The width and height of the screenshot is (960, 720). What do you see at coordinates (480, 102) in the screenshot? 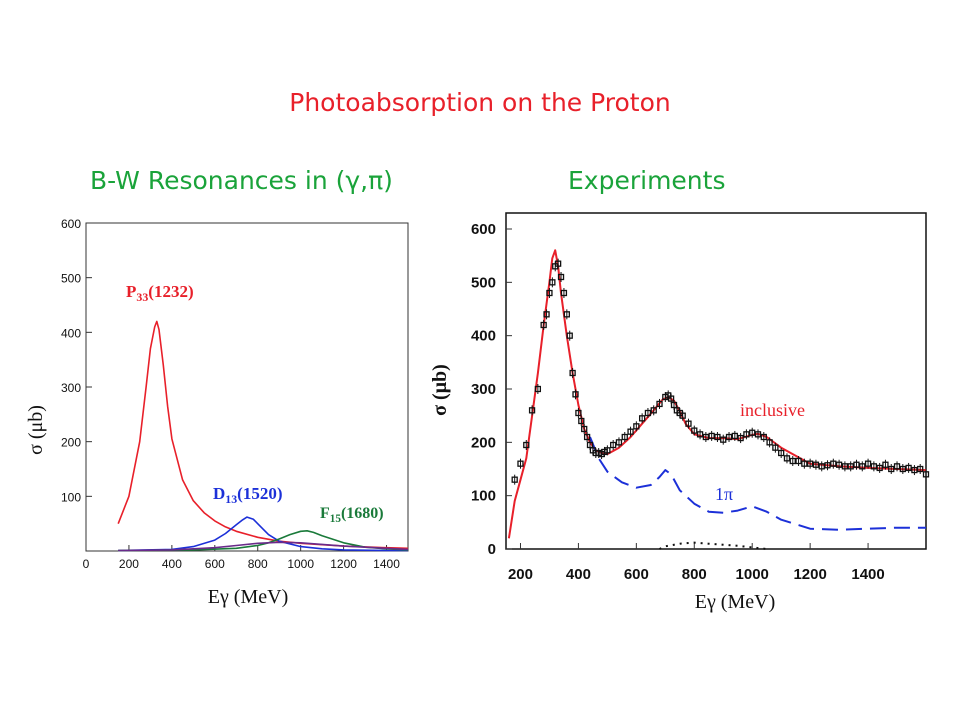
I see `slide-title: Photoabsorption on the Proton` at bounding box center [480, 102].